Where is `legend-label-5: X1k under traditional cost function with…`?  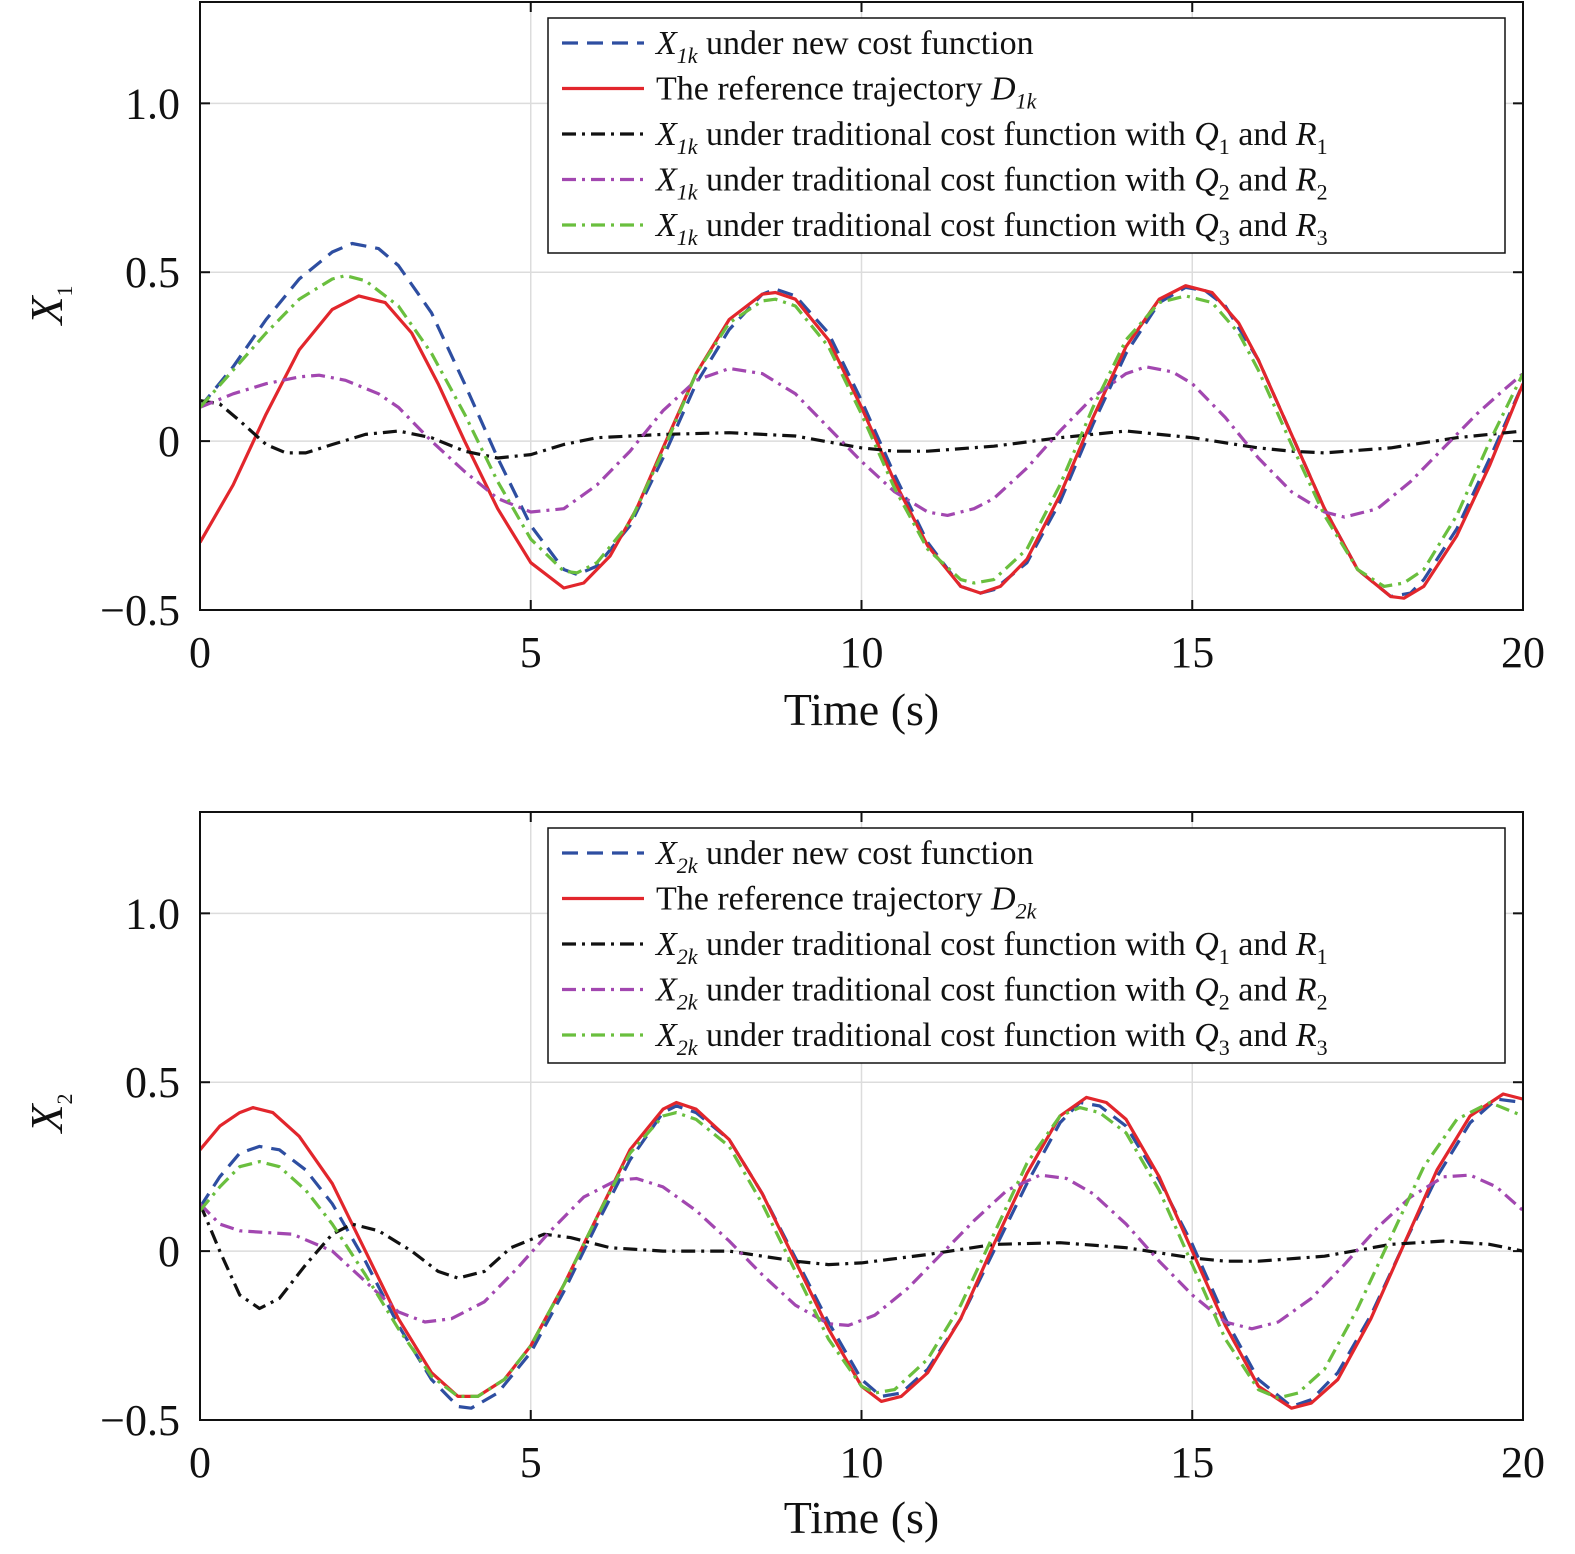
legend-label-5: X1k under traditional cost function with… is located at coordinates (991, 228).